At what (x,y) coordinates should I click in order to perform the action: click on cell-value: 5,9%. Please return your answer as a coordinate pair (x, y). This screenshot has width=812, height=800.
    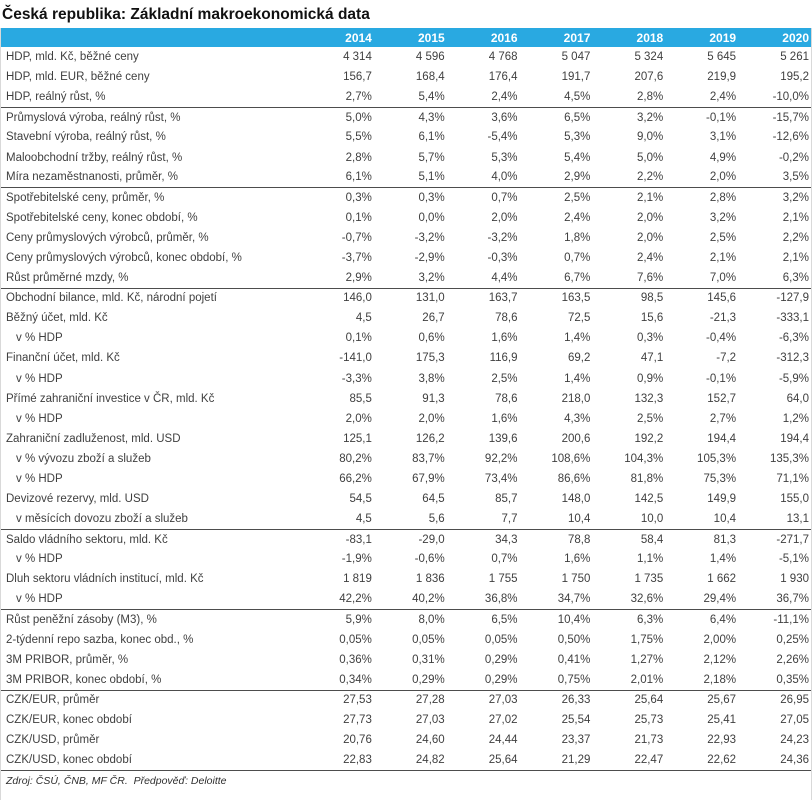
    Looking at the image, I should click on (337, 619).